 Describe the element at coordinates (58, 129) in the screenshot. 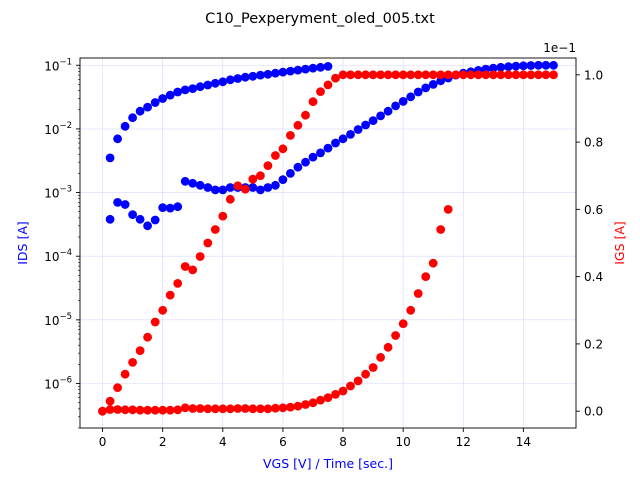

I see `left-y-tick-label: 10⁻²` at that location.